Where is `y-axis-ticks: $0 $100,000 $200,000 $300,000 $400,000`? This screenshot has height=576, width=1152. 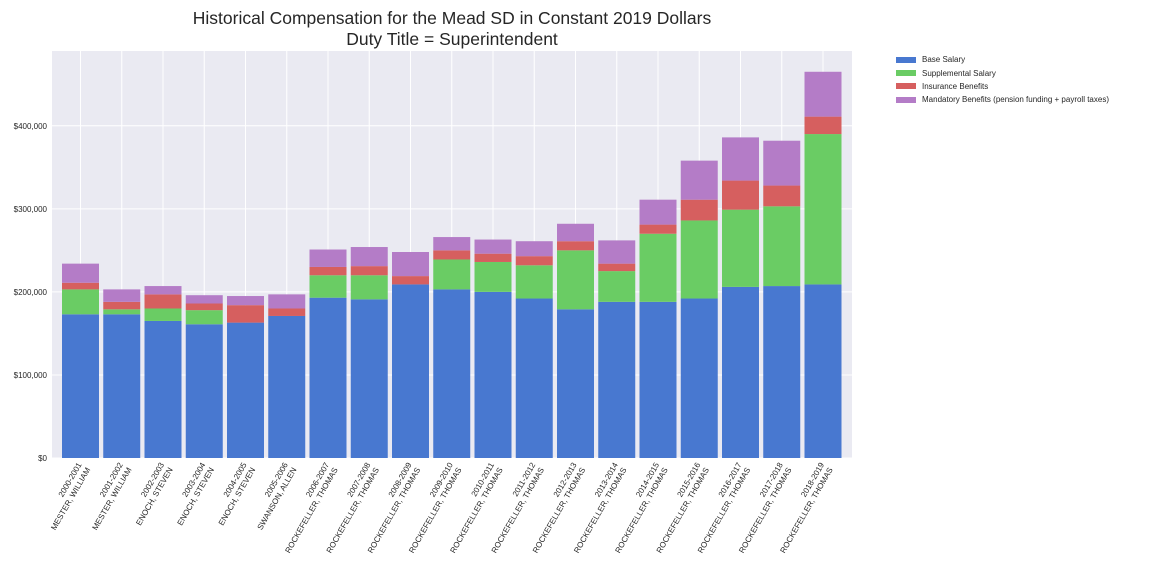 y-axis-ticks: $0 $100,000 $200,000 $300,000 $400,000 is located at coordinates (31, 292).